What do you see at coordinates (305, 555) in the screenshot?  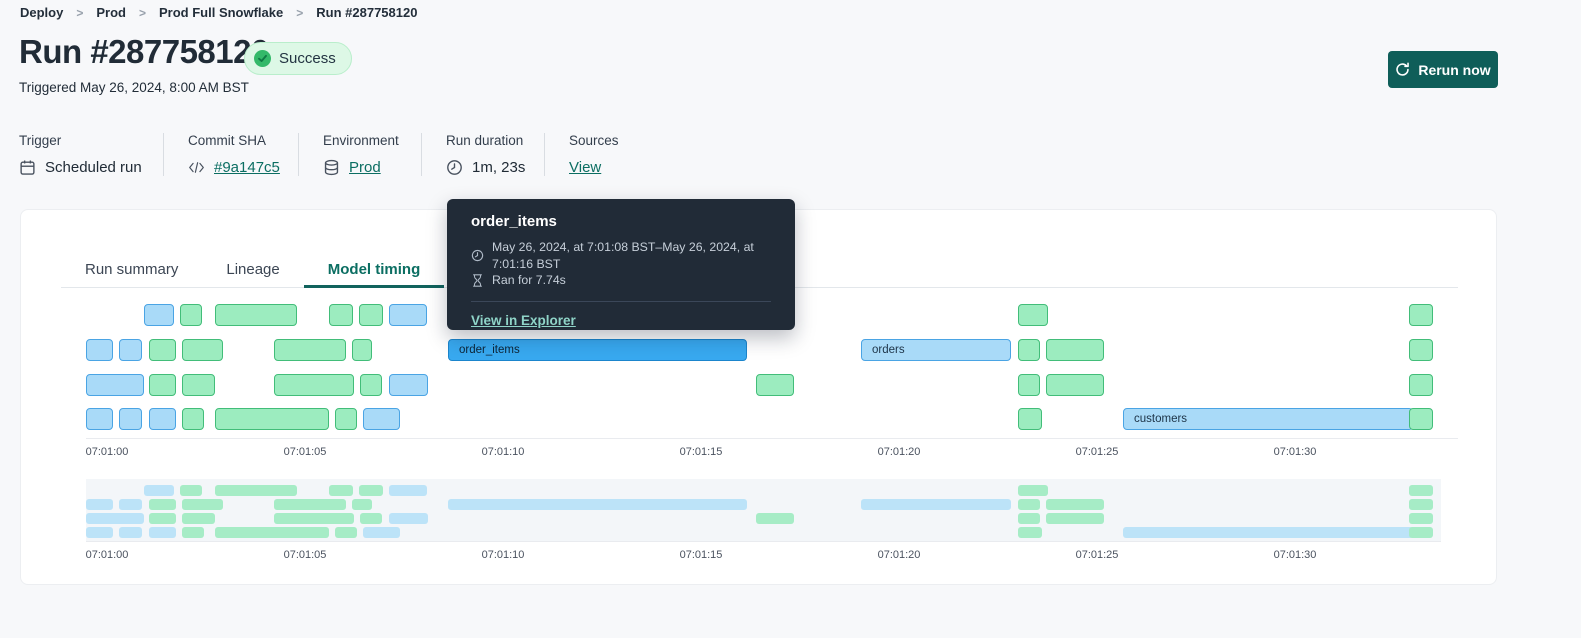 I see `axis-tick-label: 07:01:05` at bounding box center [305, 555].